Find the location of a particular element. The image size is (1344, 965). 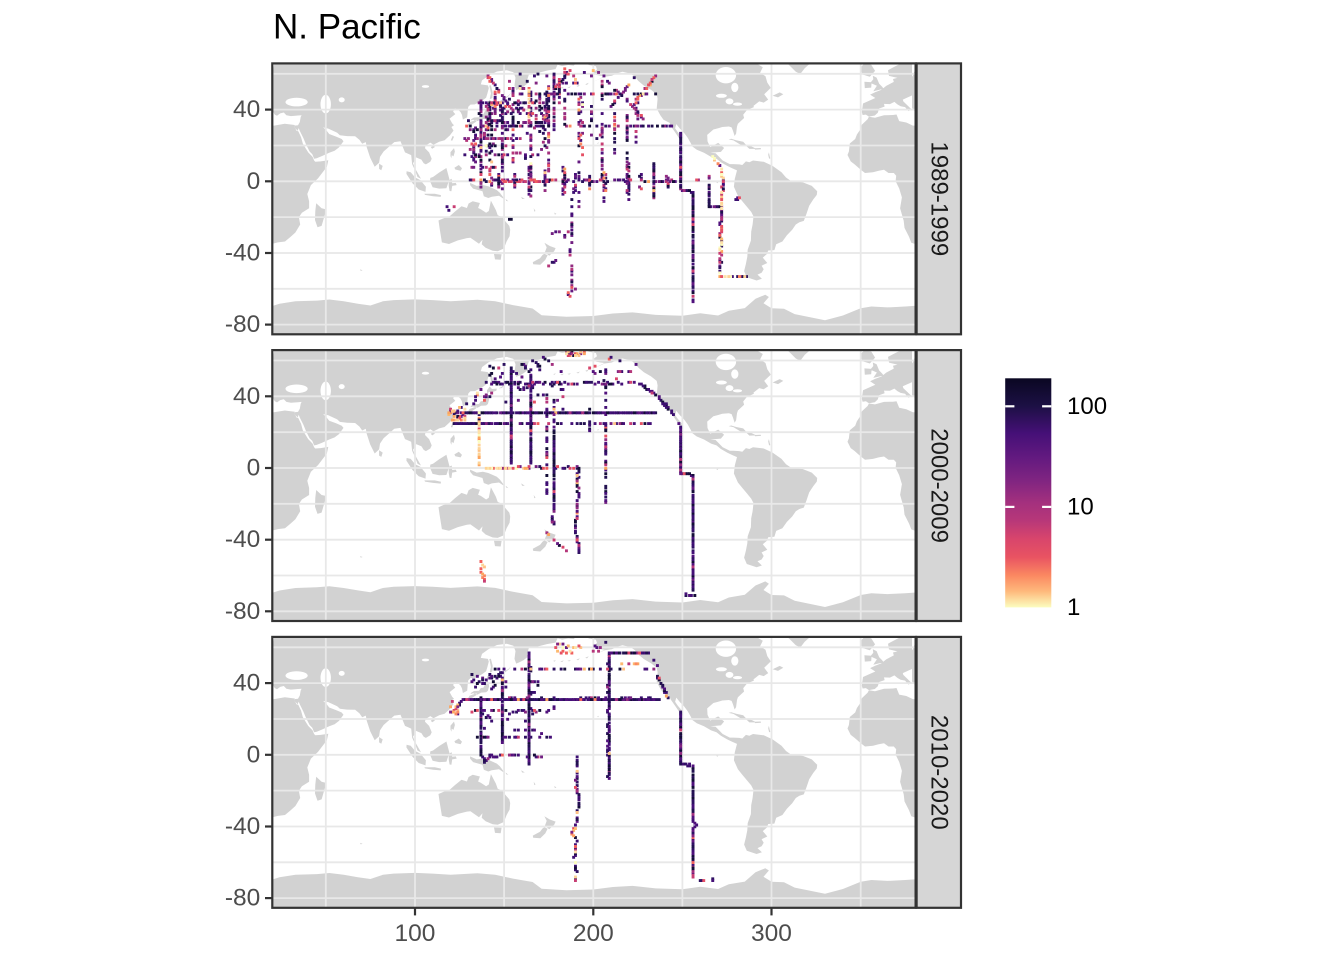

svg-text: 2010-2020 is located at coordinates (938, 772).